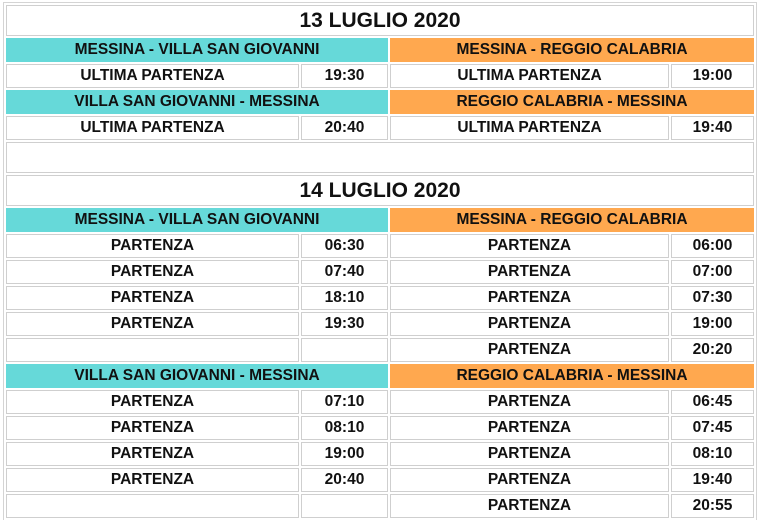  What do you see at coordinates (712, 298) in the screenshot?
I see `departure-time-right: 07:30` at bounding box center [712, 298].